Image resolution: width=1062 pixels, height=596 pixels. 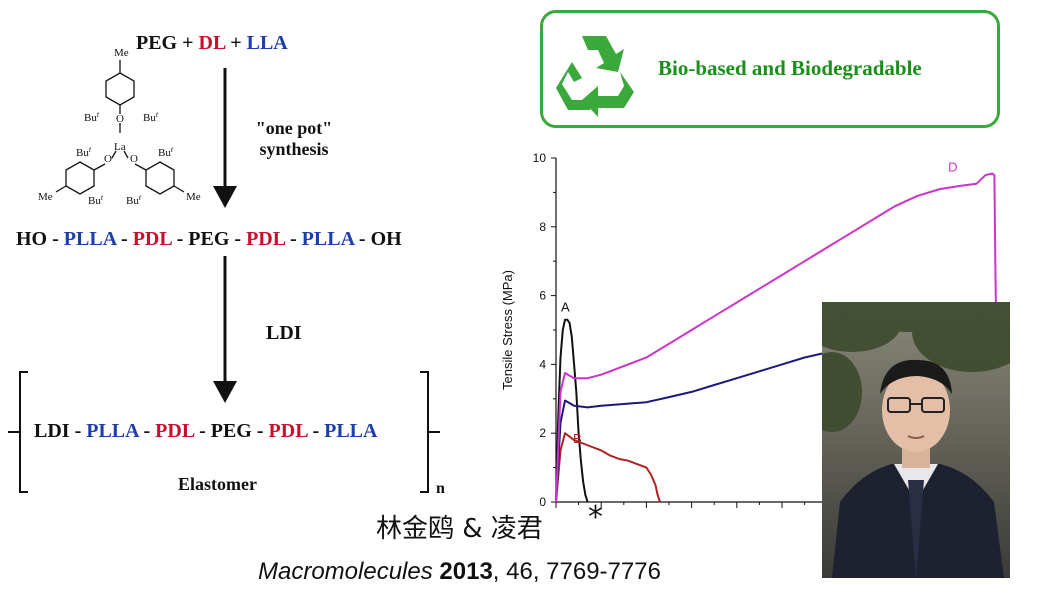 I want to click on product2: LDI - PLLA - PDL - PEG - PDL - PLLA, so click(x=205, y=431).